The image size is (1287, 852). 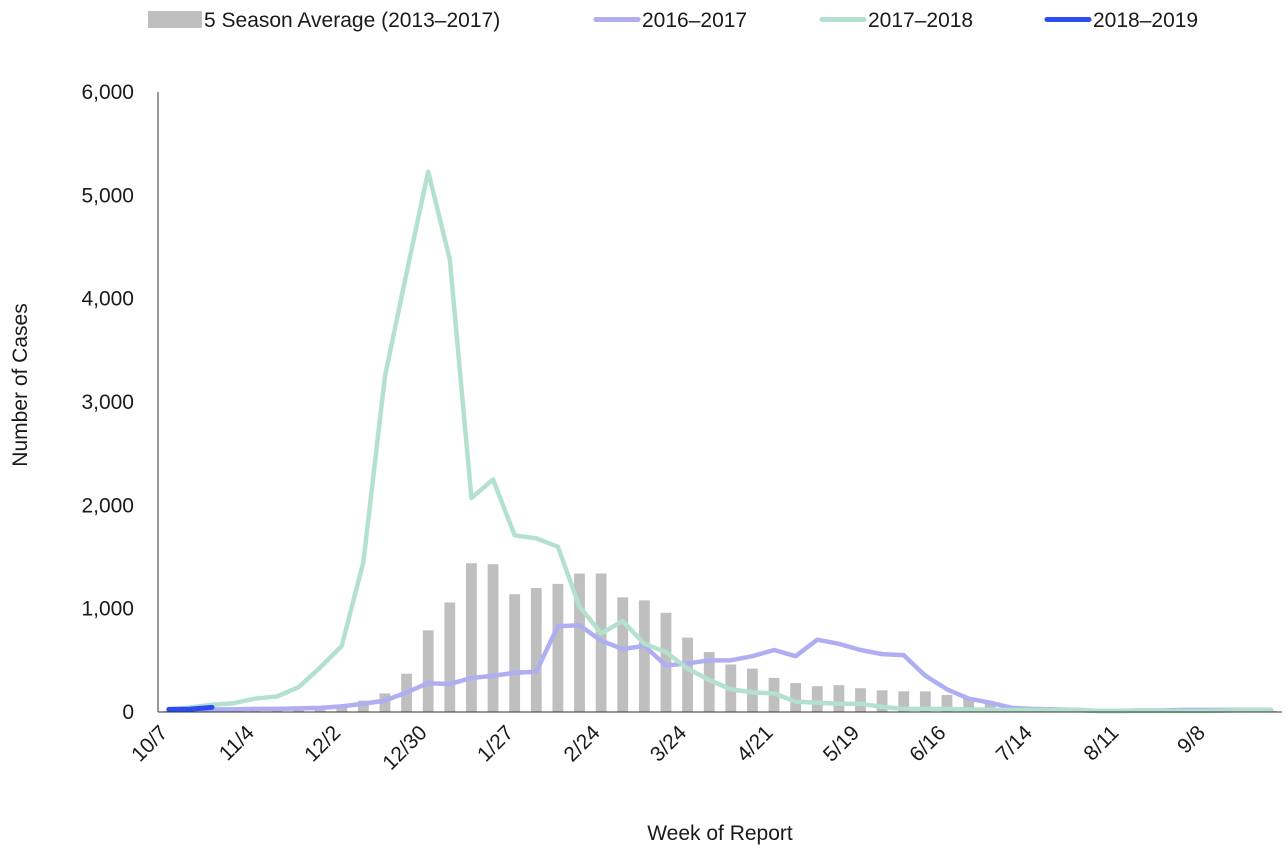 What do you see at coordinates (107, 299) in the screenshot?
I see `y-tick-label: 4,000` at bounding box center [107, 299].